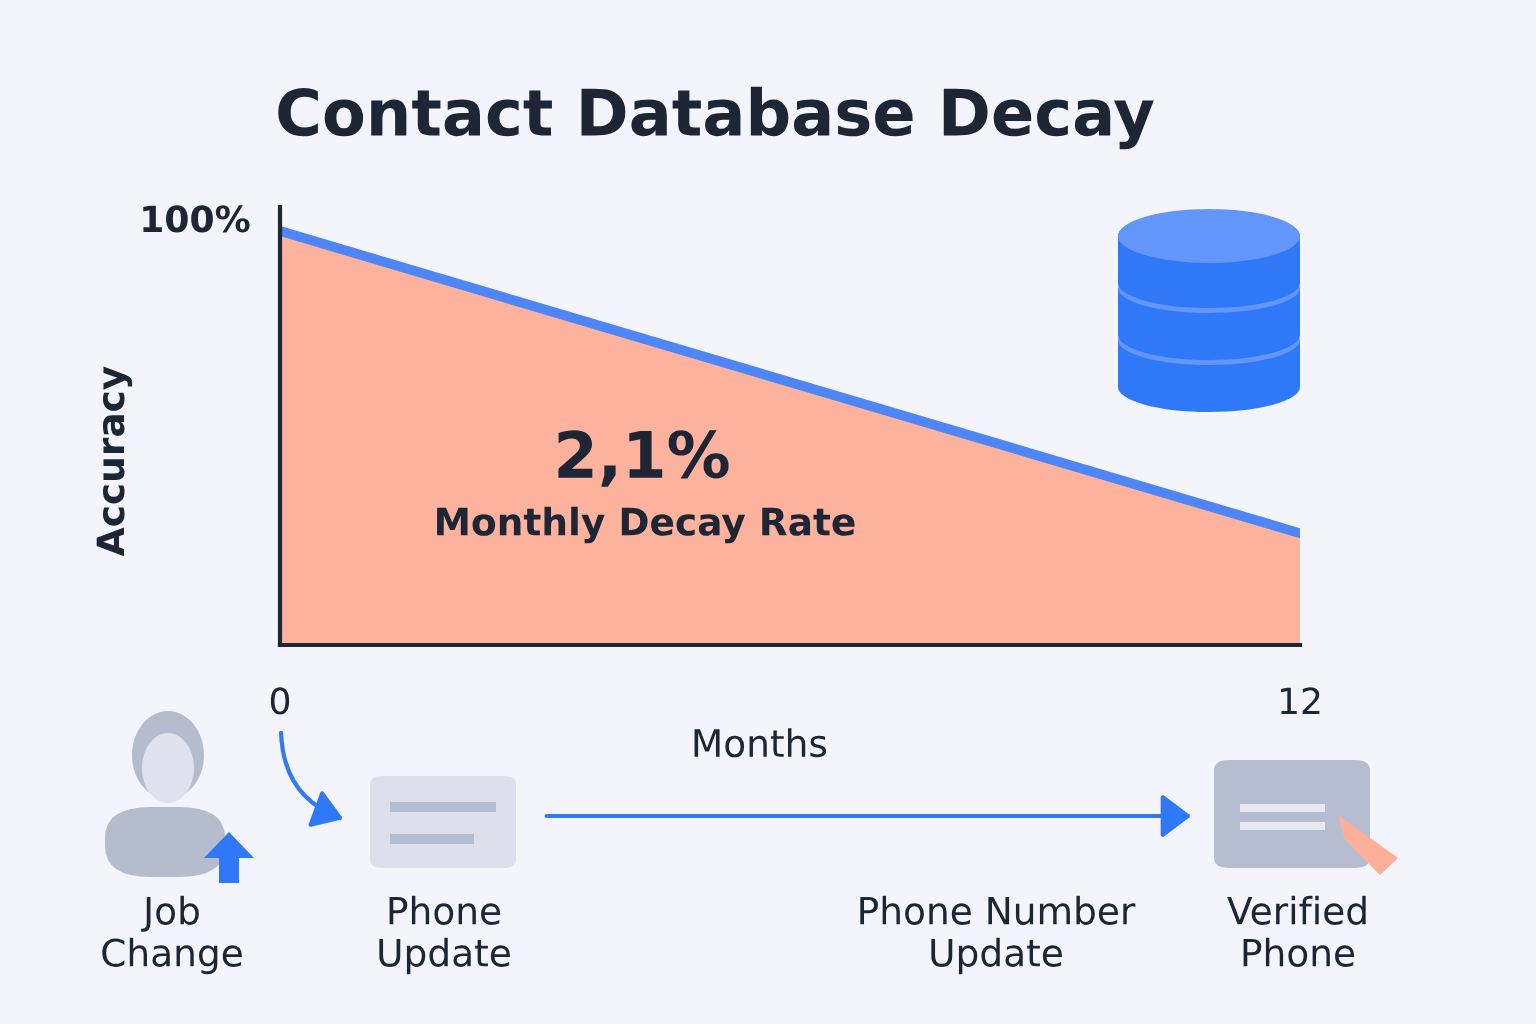 The image size is (1536, 1024). I want to click on x-tick-label: 12, so click(1300, 701).